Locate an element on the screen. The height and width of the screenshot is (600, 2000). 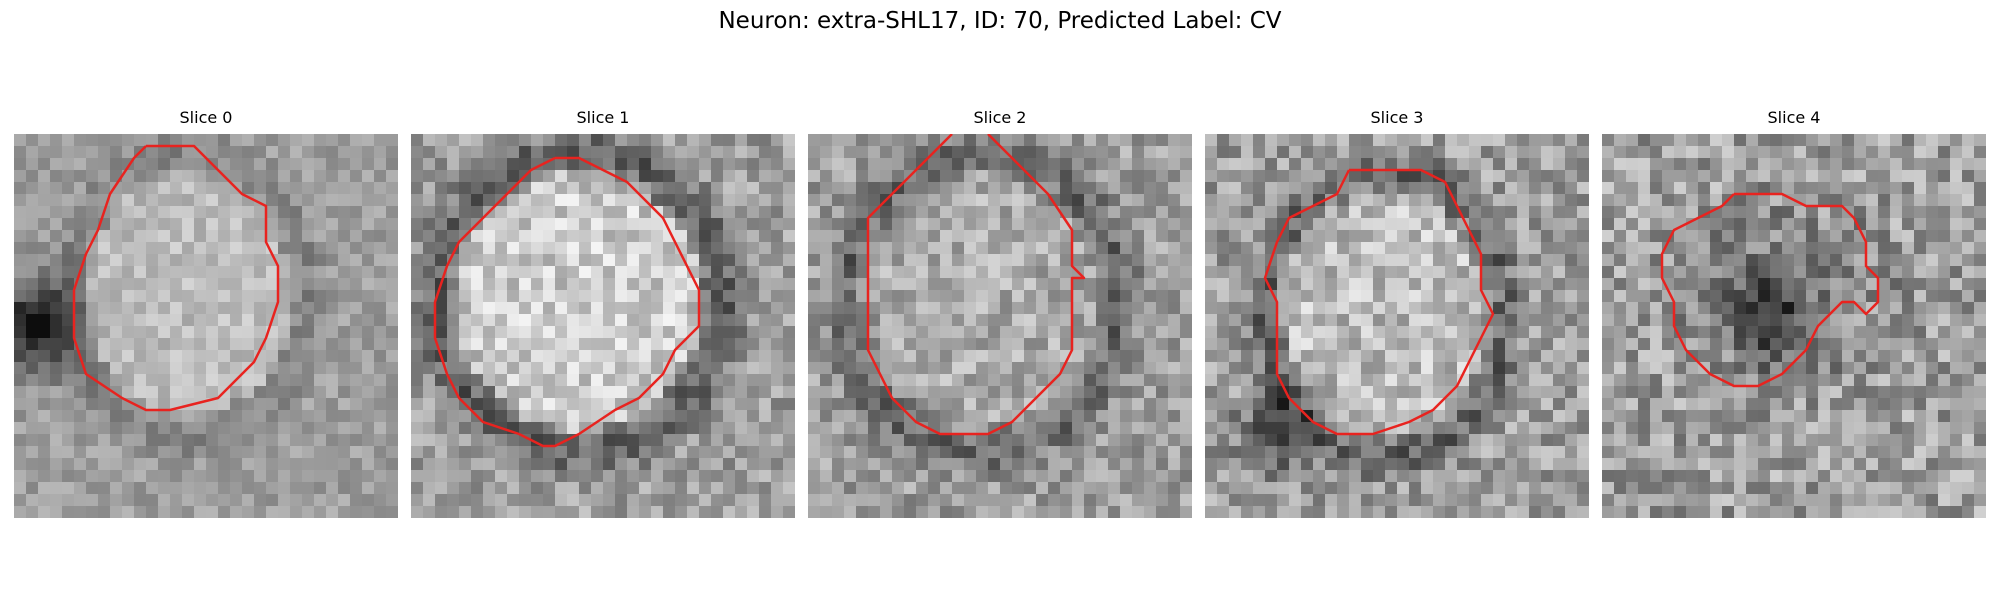
slice-title: Slice 1 is located at coordinates (603, 117).